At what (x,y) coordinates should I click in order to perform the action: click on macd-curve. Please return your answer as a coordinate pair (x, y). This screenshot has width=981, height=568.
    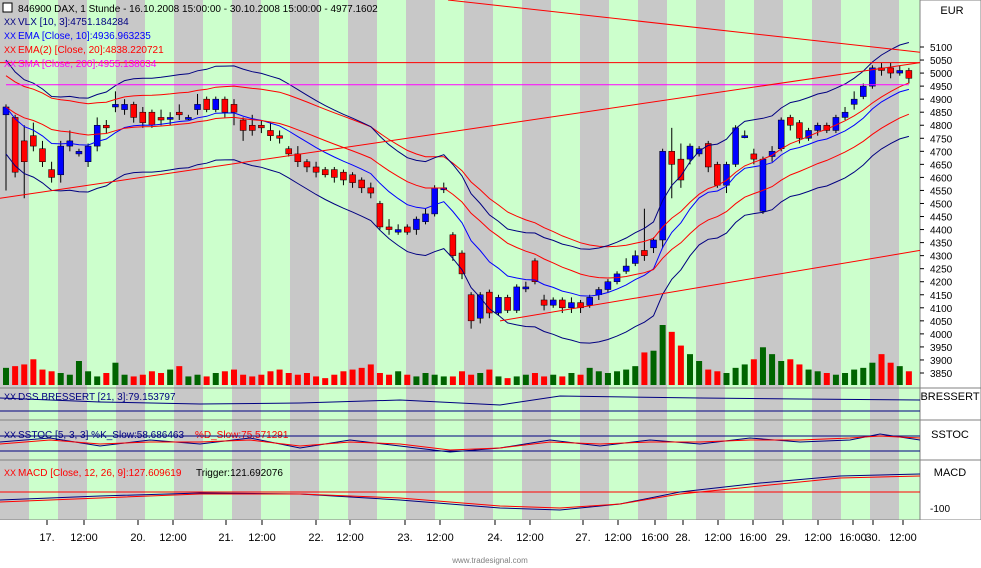
    Looking at the image, I should click on (460, 492).